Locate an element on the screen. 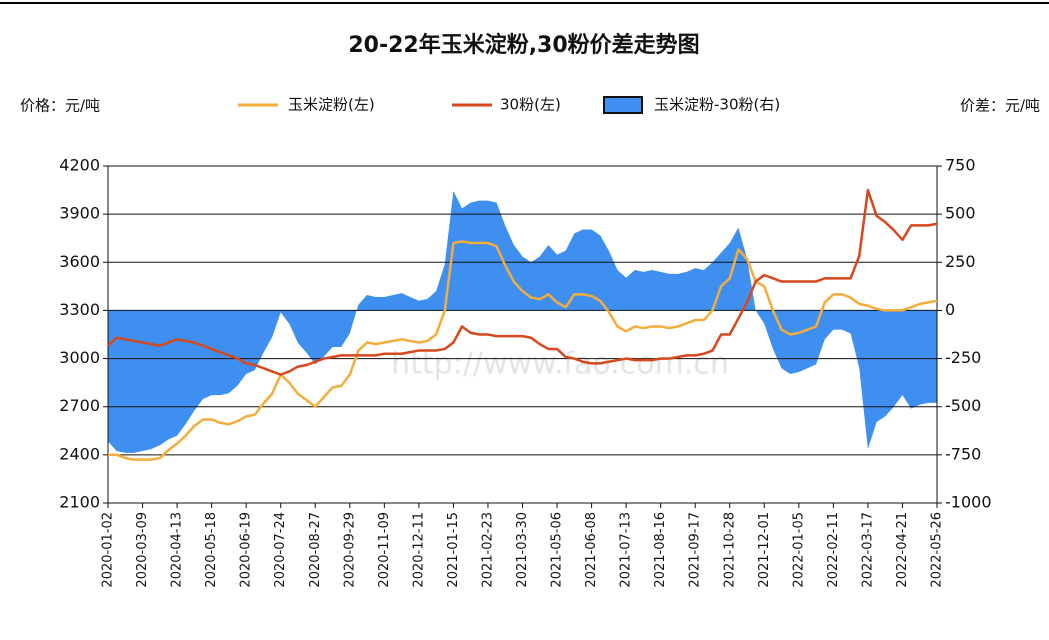 This screenshot has height=640, width=1049. x-tick-label: 2021-10-28 is located at coordinates (729, 550).